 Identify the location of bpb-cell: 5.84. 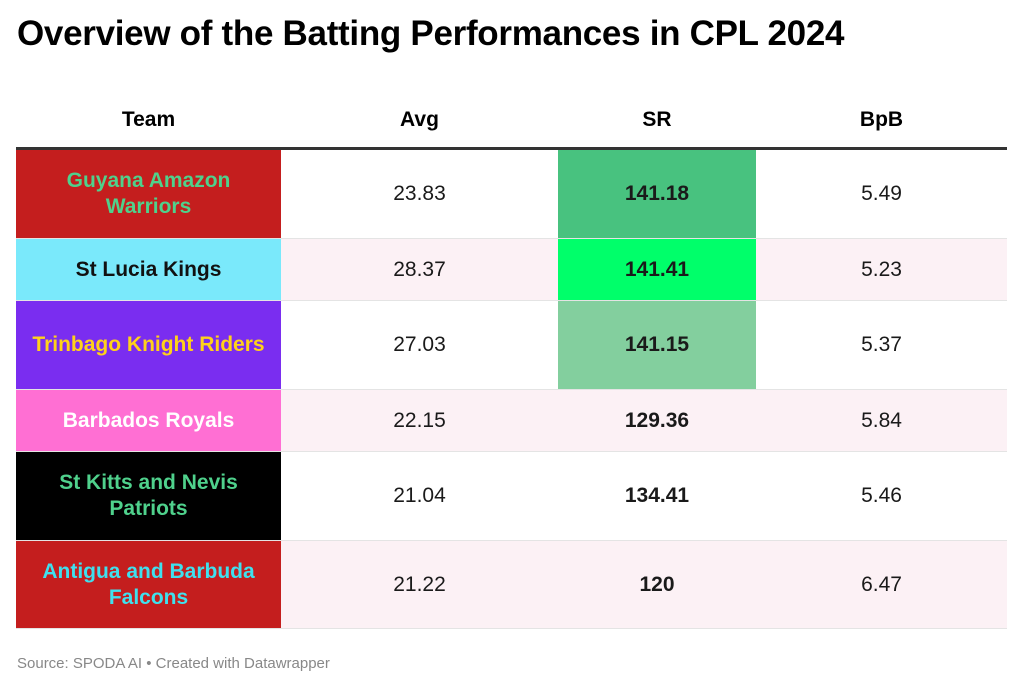
(881, 420).